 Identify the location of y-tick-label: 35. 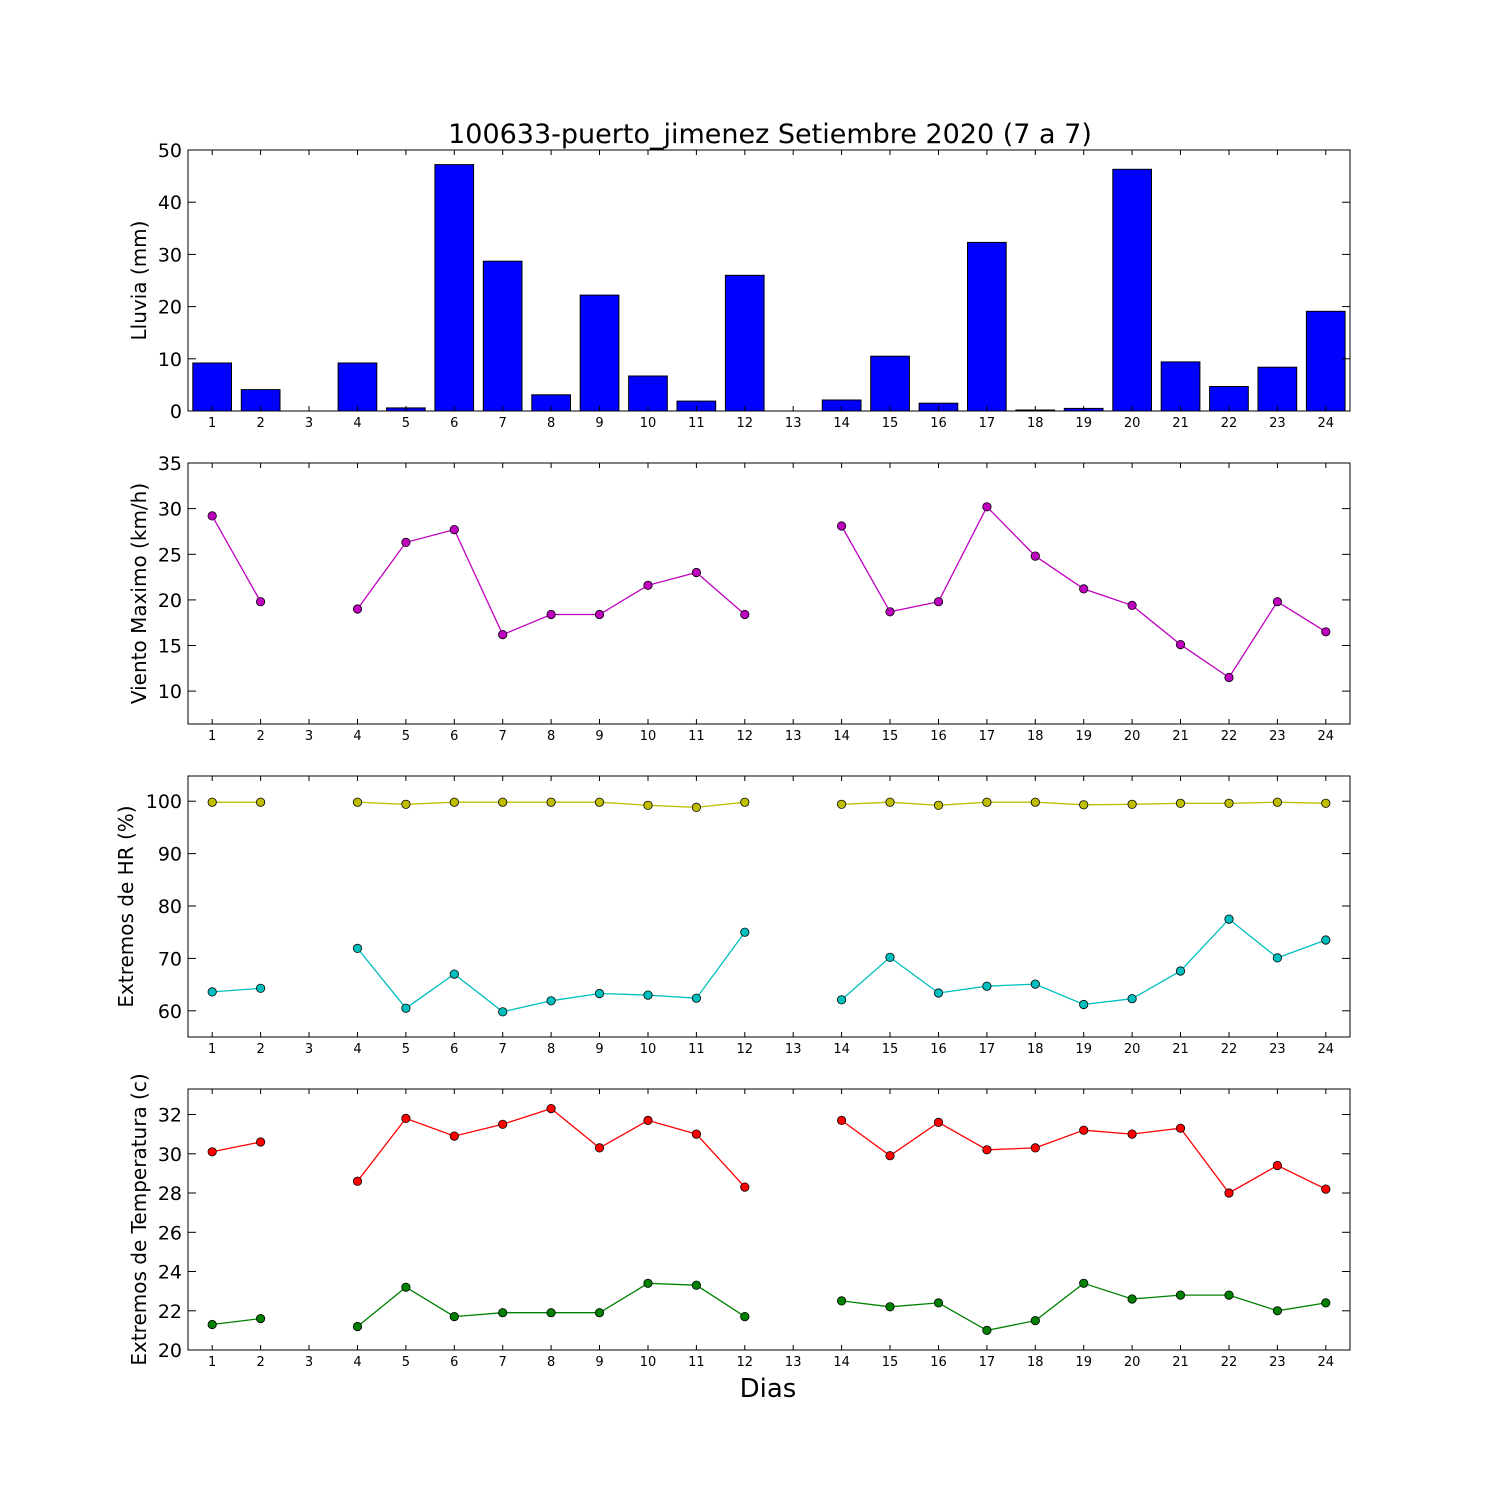
(170, 464).